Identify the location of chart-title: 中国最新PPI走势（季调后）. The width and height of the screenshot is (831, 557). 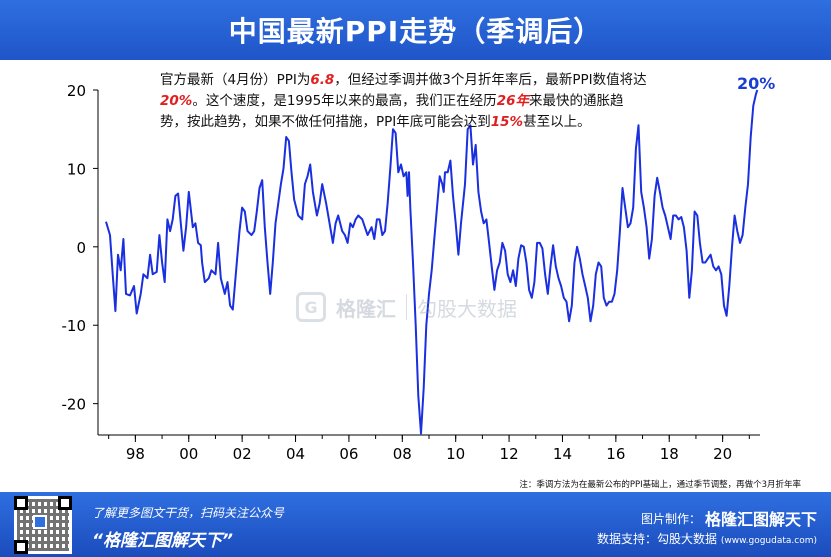
(415, 31).